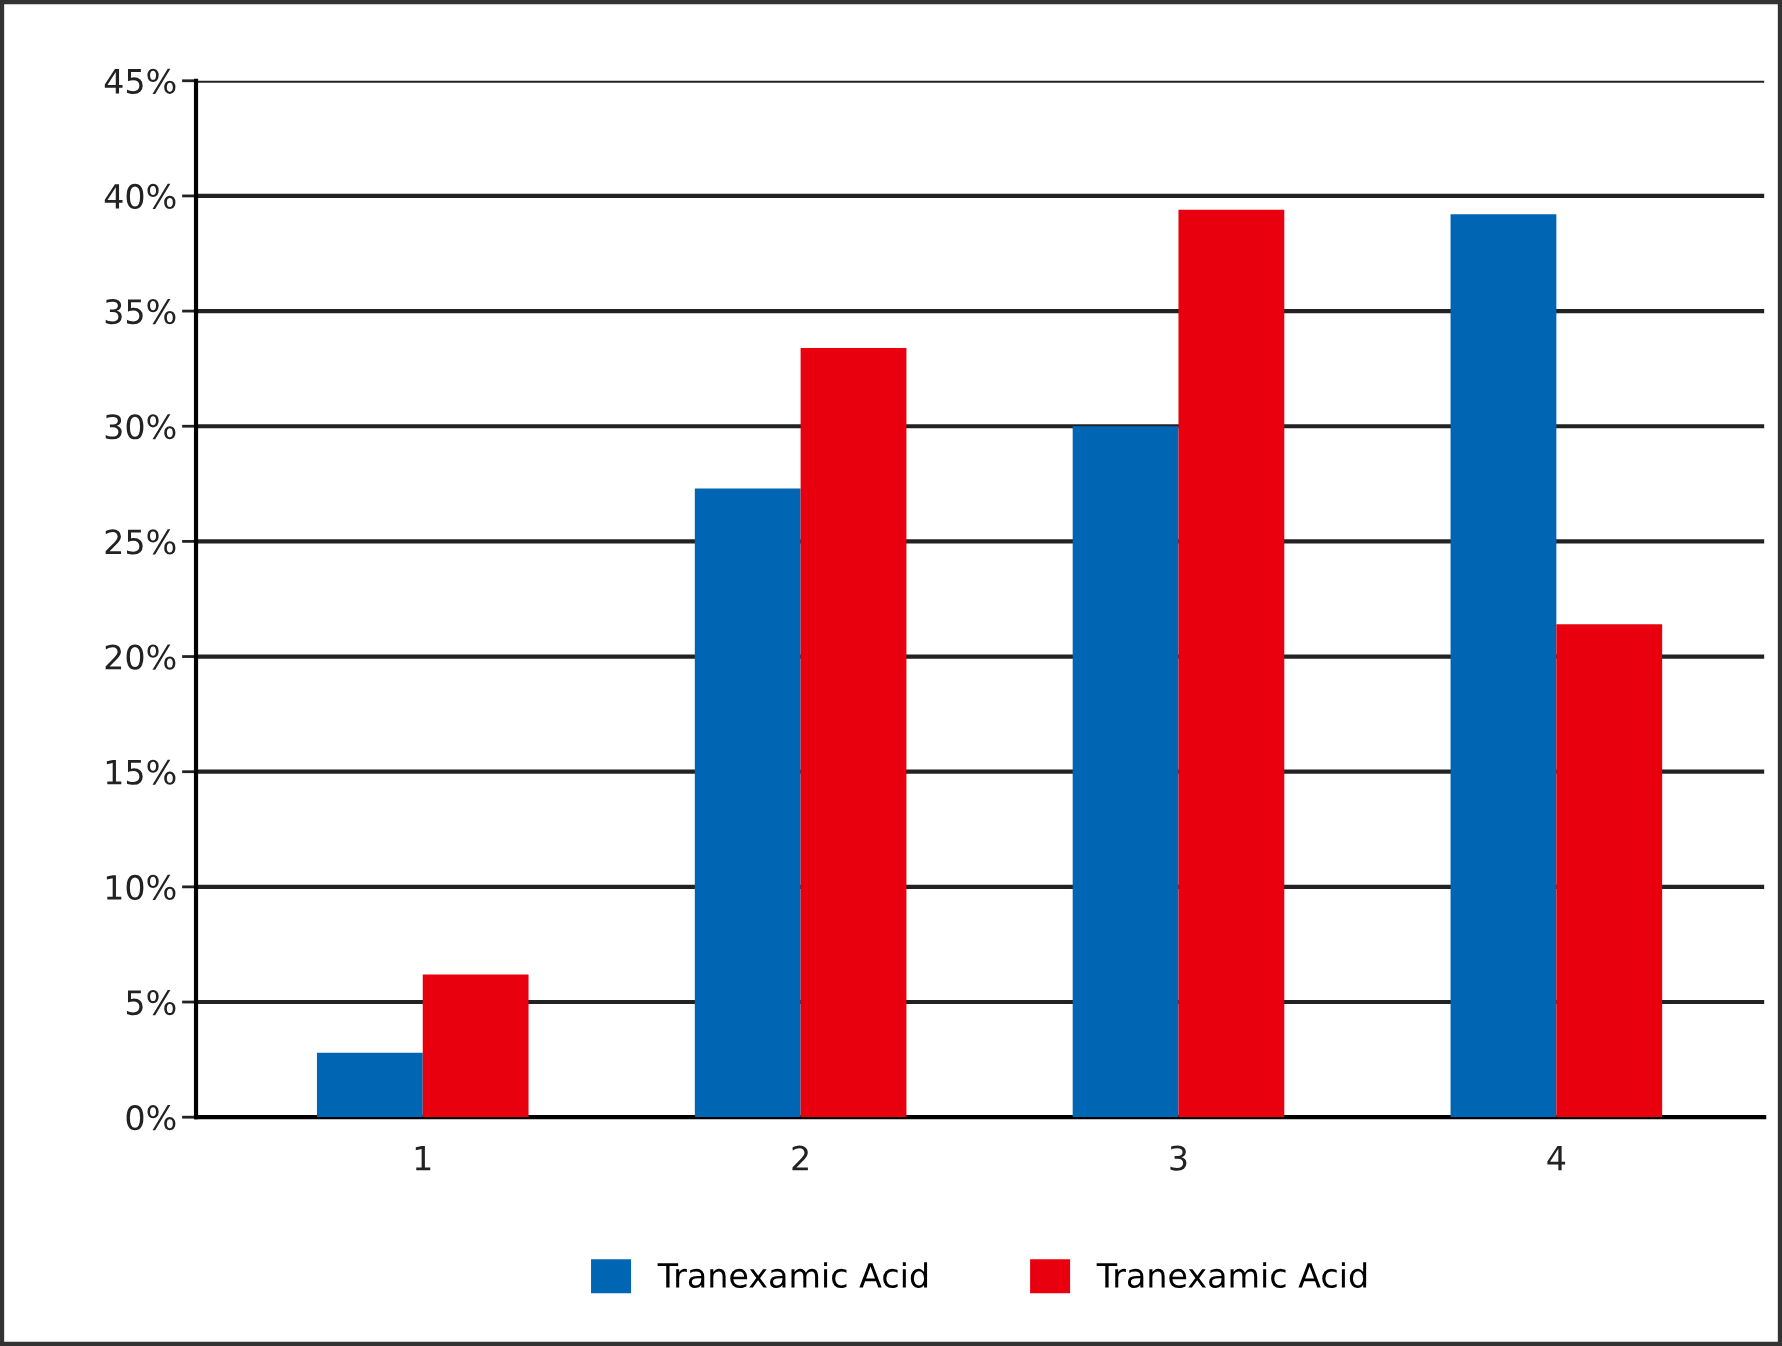  I want to click on y-tick-label: 15%, so click(141, 772).